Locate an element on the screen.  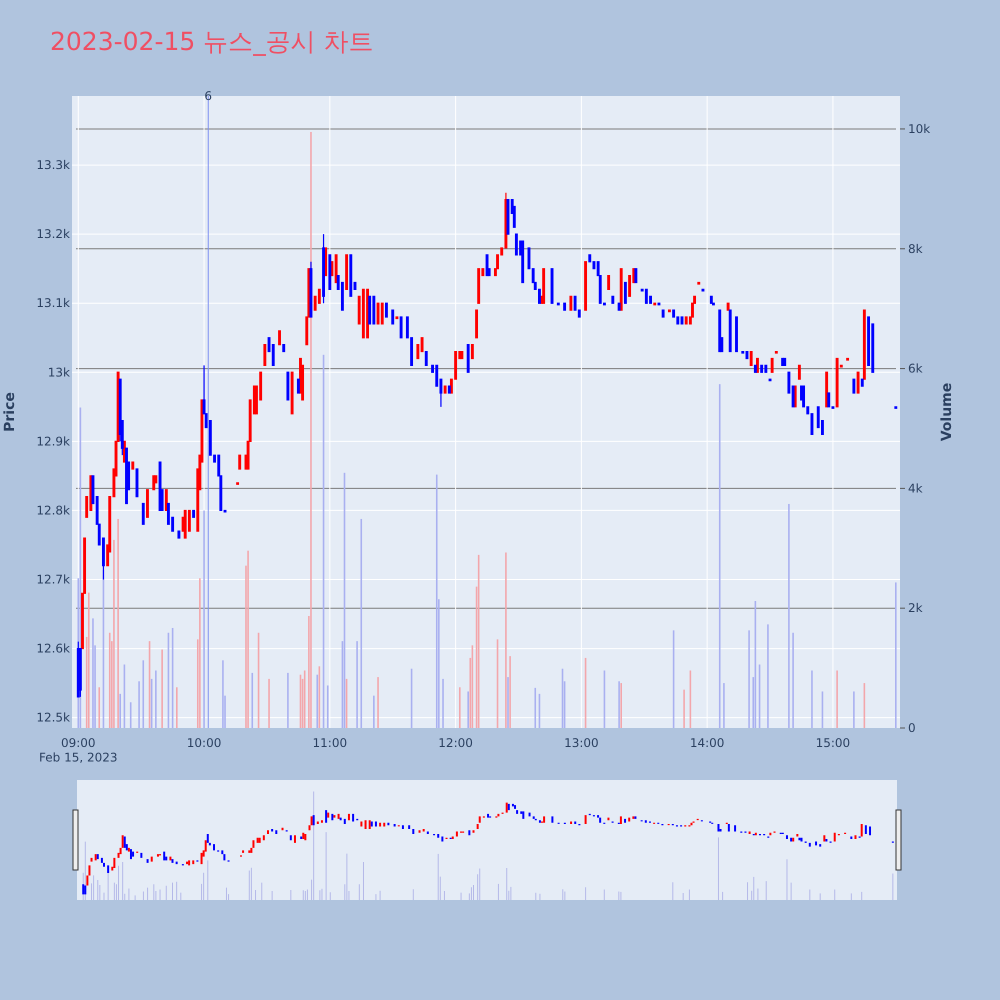
x-tick-label: 15:00 is located at coordinates (833, 743).